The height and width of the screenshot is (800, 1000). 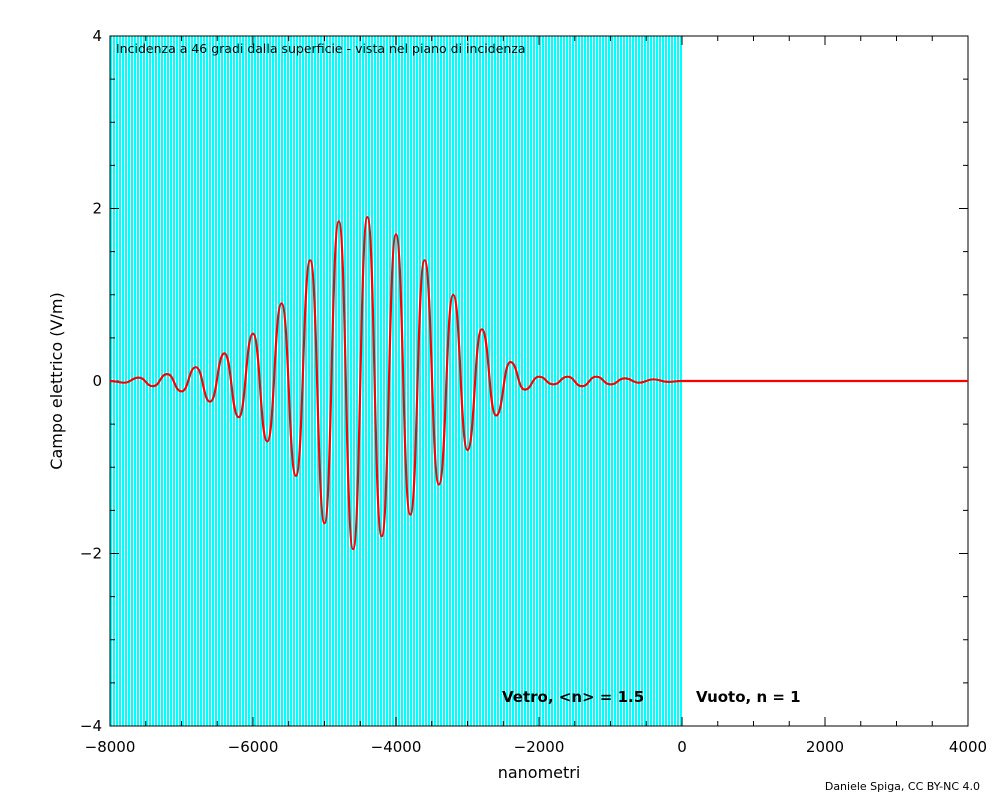 What do you see at coordinates (56, 380) in the screenshot?
I see `y-axis-label: Campo elettrico (V/m)` at bounding box center [56, 380].